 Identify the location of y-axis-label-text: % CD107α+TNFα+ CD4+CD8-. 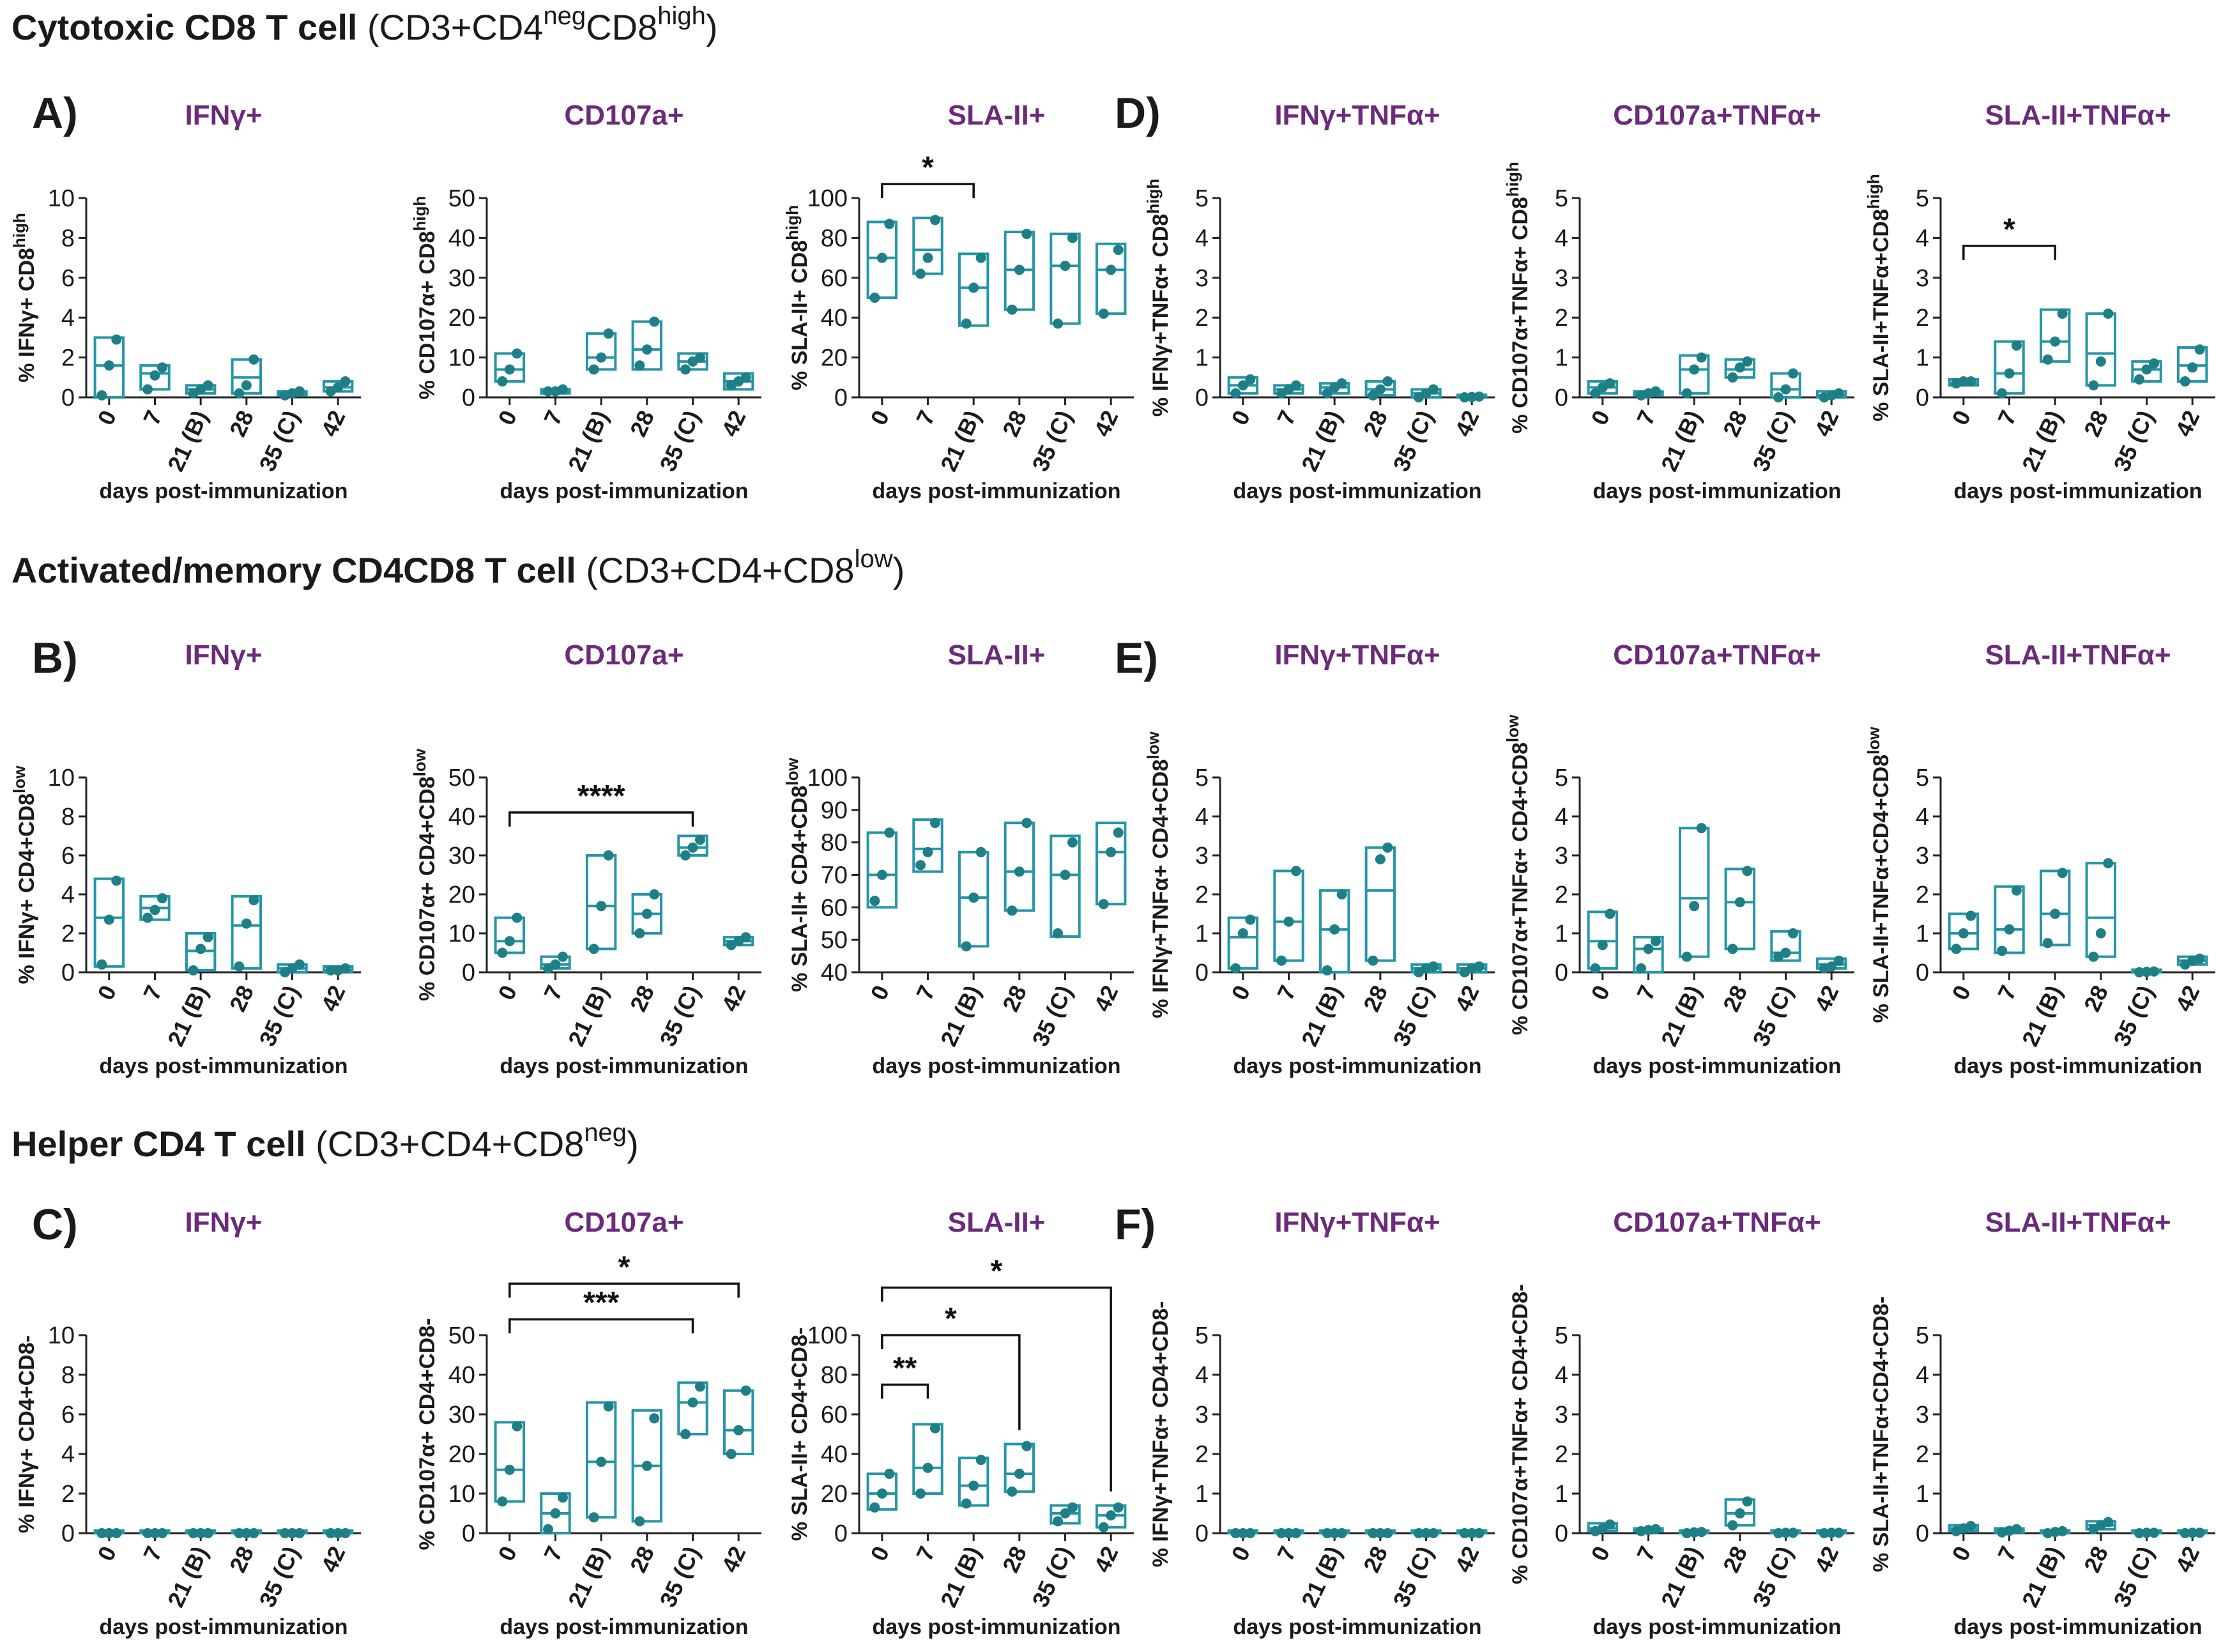
(1520, 1434).